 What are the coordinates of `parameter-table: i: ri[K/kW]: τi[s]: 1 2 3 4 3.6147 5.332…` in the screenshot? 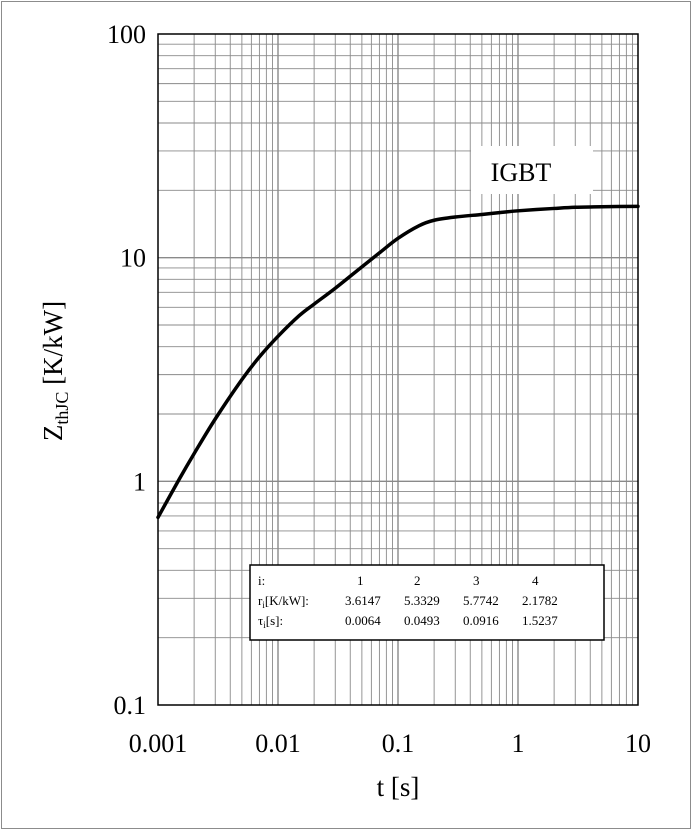 It's located at (427, 602).